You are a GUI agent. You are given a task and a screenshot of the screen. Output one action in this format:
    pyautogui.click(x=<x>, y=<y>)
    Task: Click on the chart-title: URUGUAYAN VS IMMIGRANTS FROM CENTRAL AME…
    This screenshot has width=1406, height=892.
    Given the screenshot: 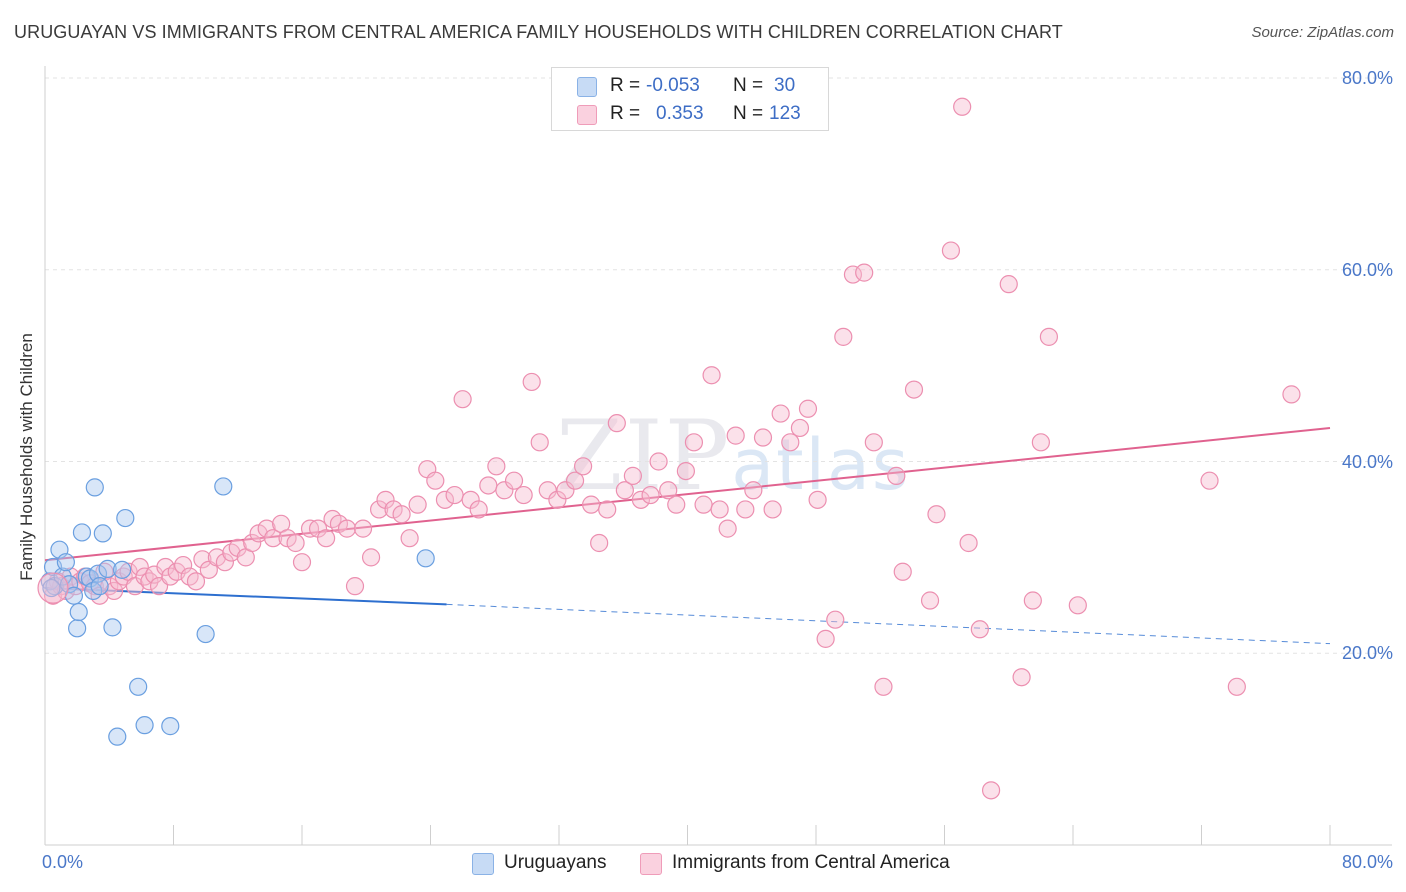 What is the action you would take?
    pyautogui.click(x=538, y=32)
    